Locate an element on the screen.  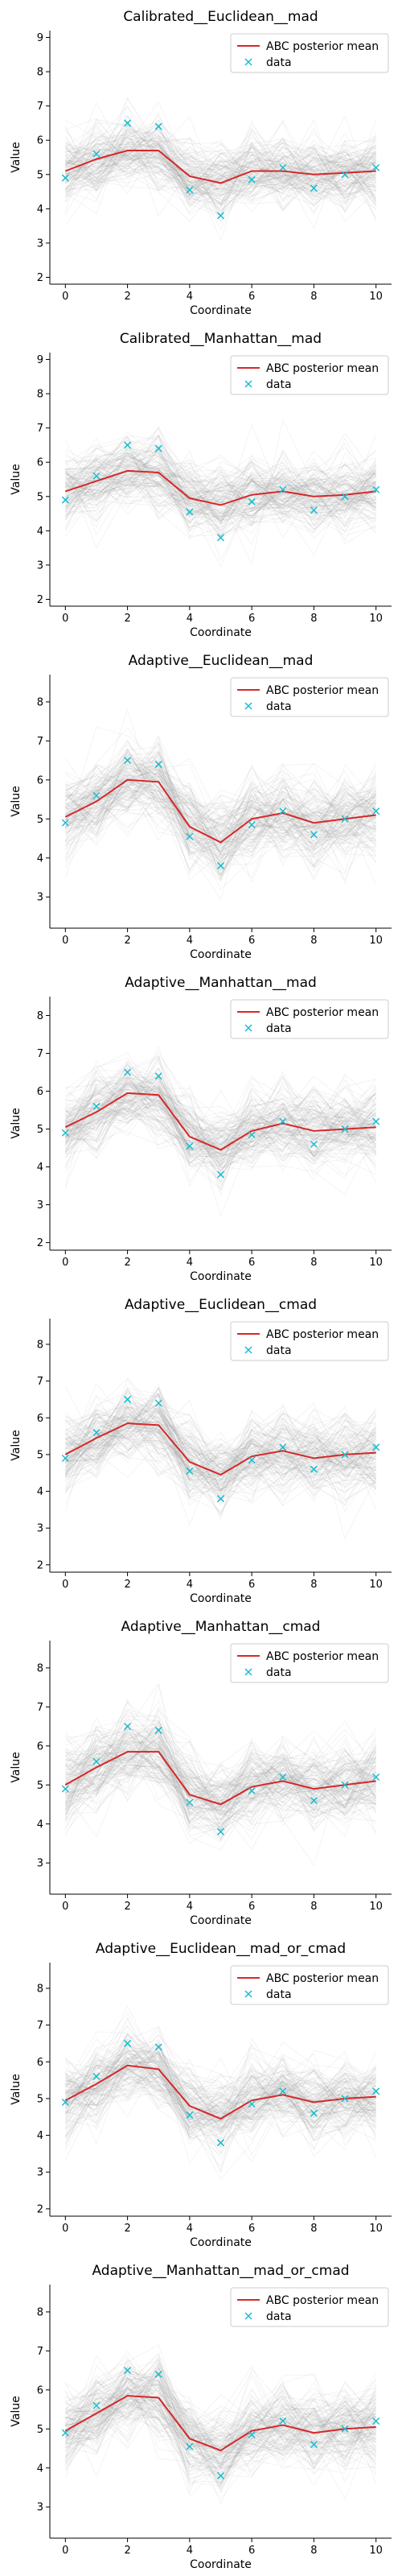
y-axis-label: Value is located at coordinates (16, 157).